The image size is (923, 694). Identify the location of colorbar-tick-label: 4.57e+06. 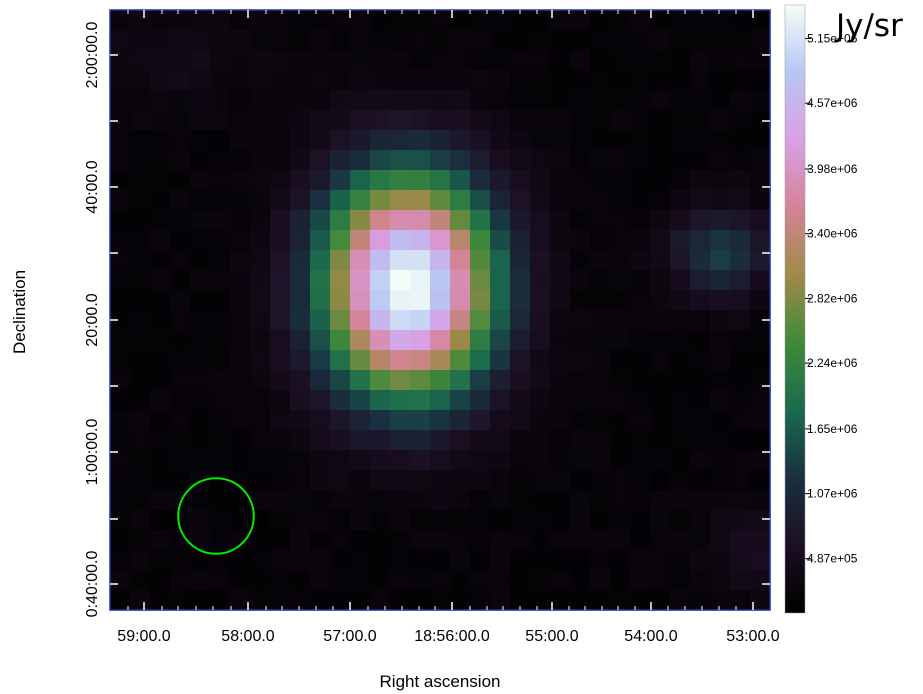
(832, 103).